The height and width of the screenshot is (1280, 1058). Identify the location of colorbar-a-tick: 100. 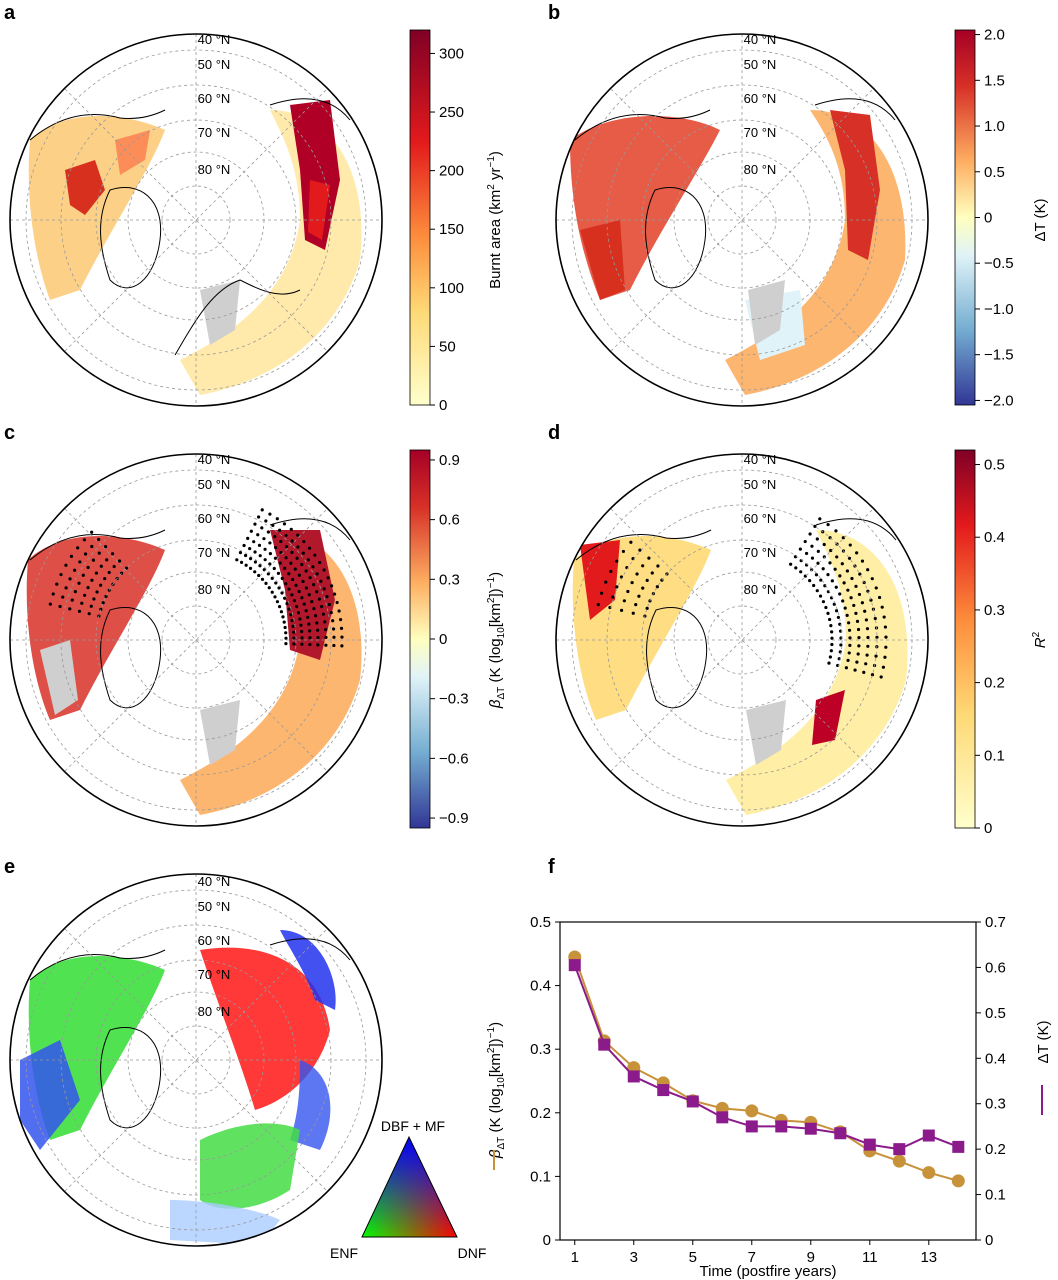
(451, 288).